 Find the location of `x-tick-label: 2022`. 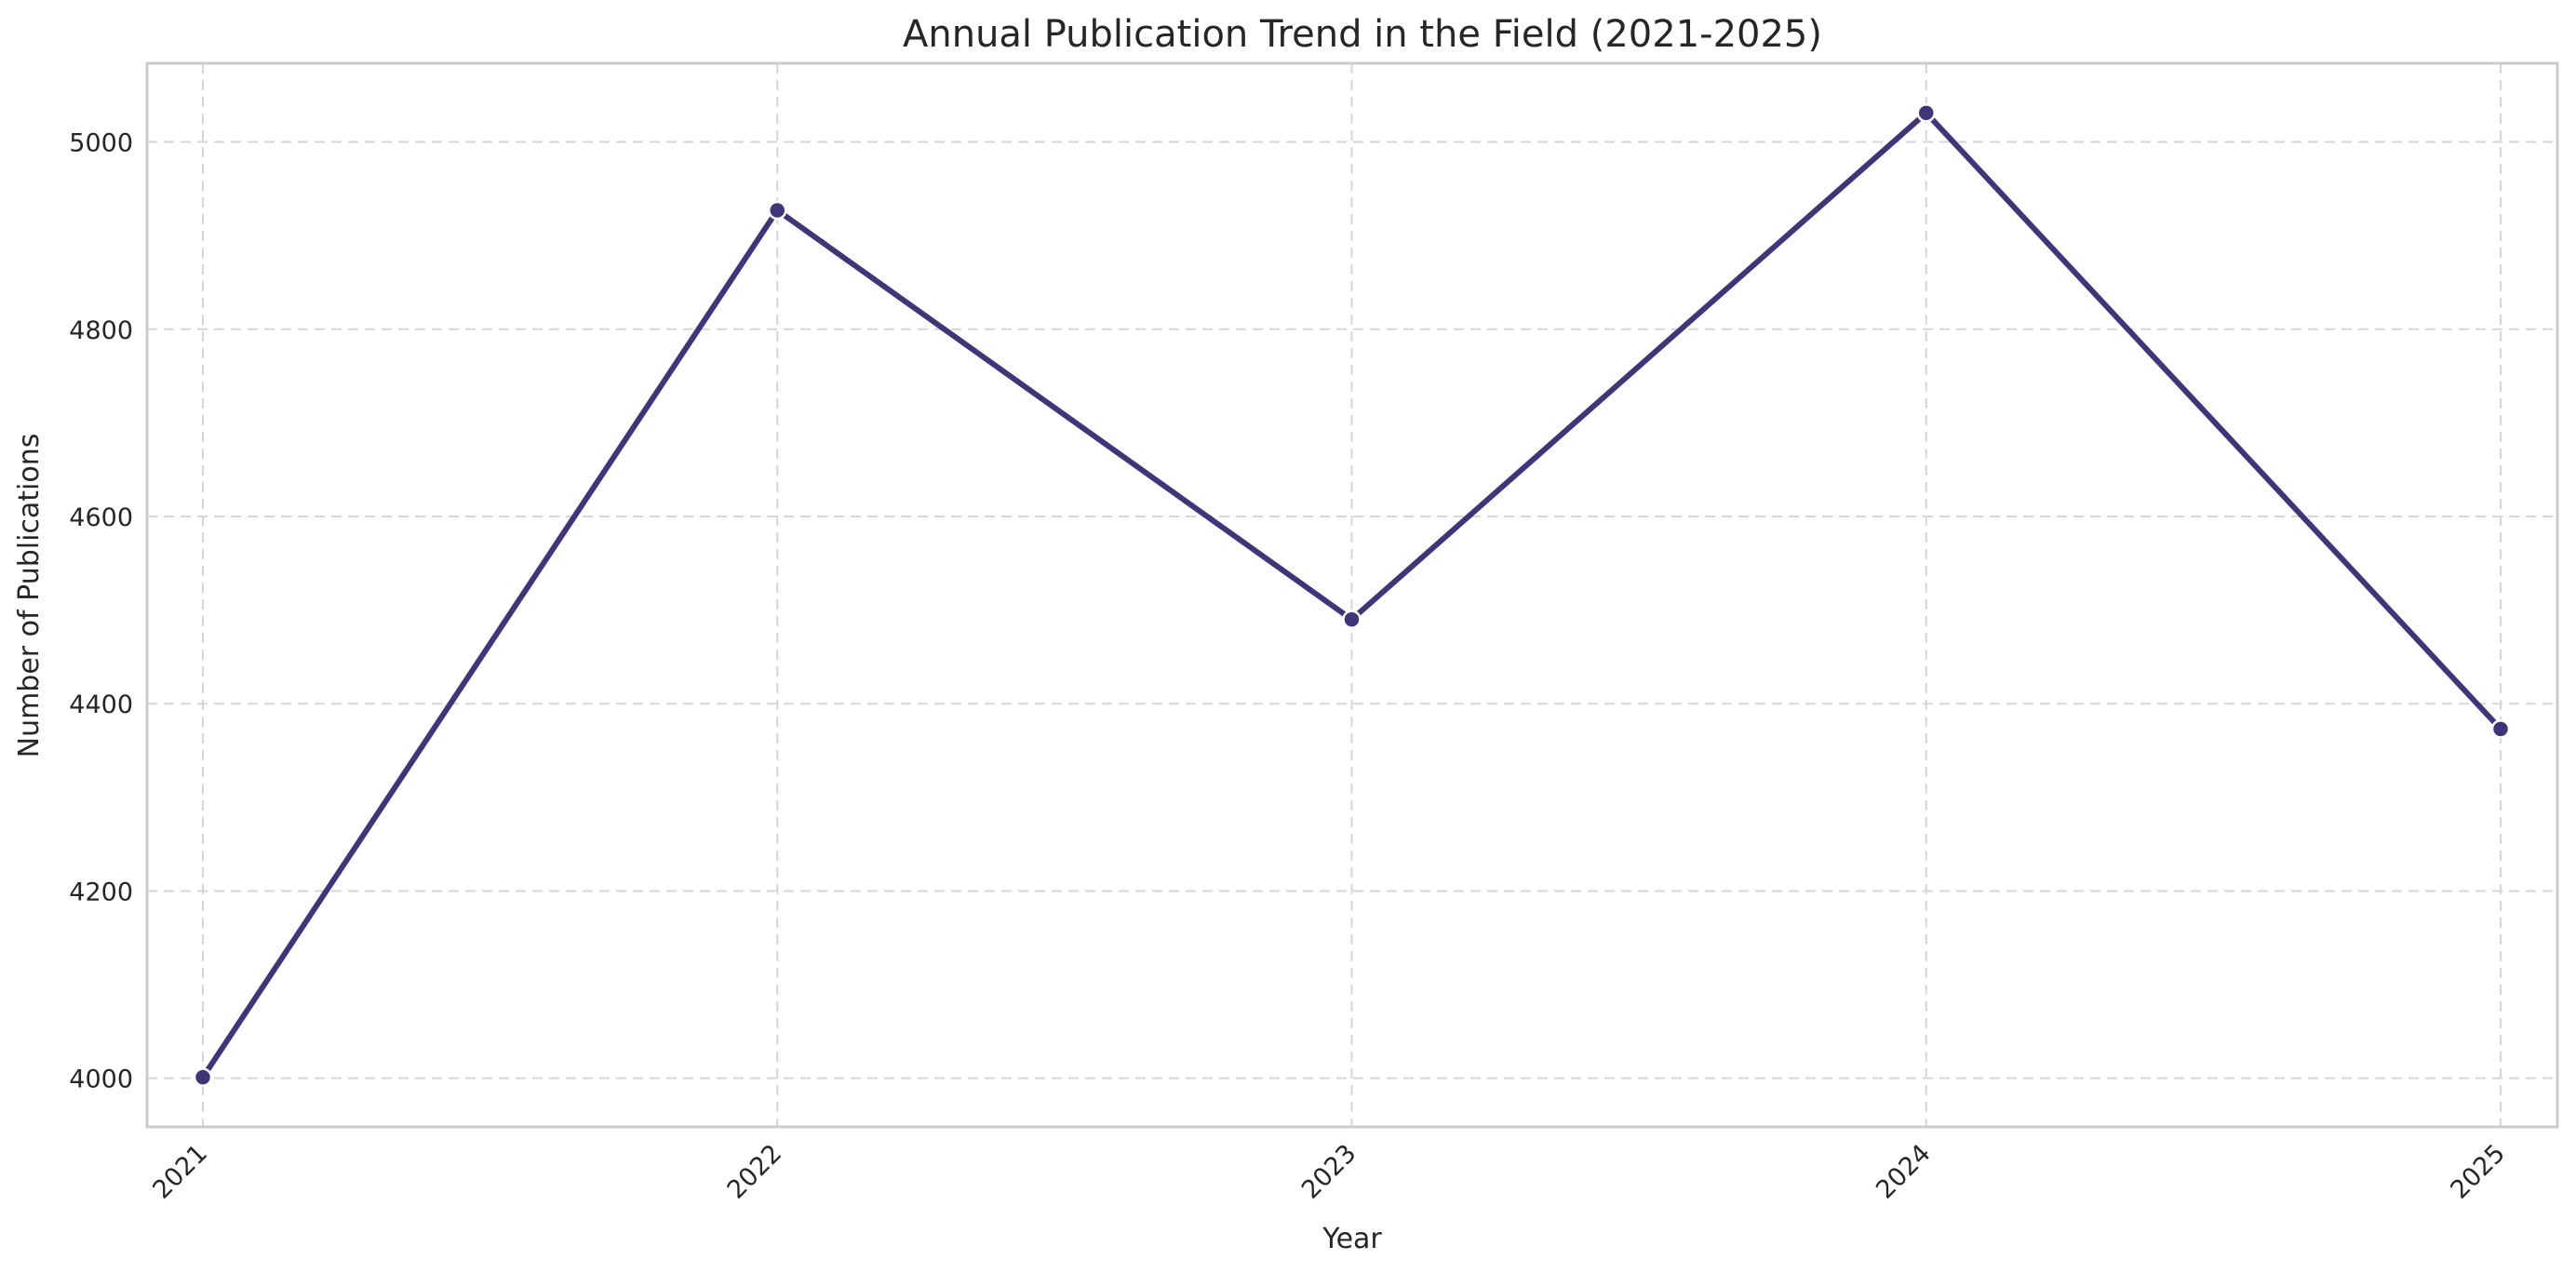

x-tick-label: 2022 is located at coordinates (755, 1172).